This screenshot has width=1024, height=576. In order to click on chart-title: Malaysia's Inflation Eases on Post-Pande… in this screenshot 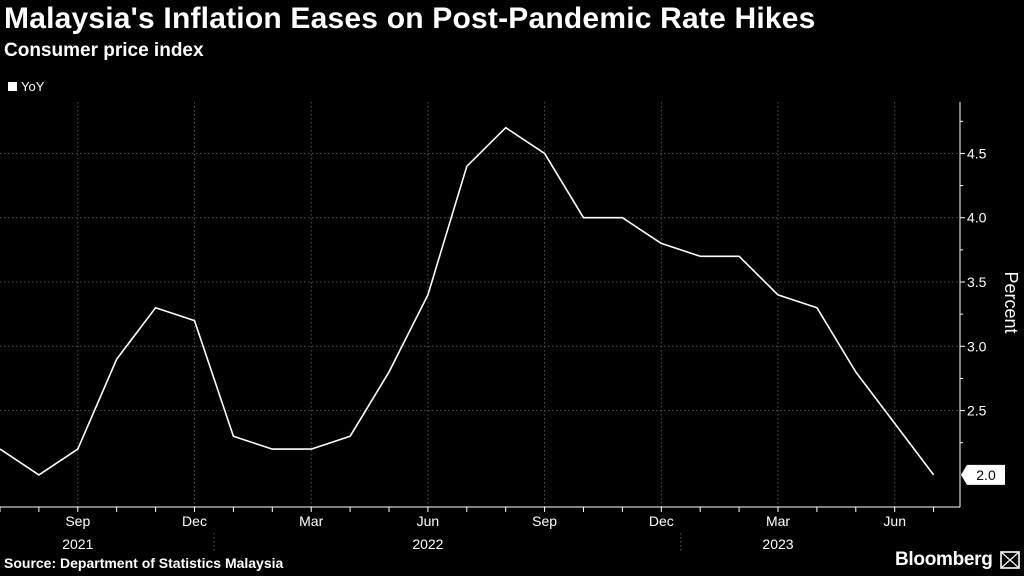, I will do `click(410, 18)`.